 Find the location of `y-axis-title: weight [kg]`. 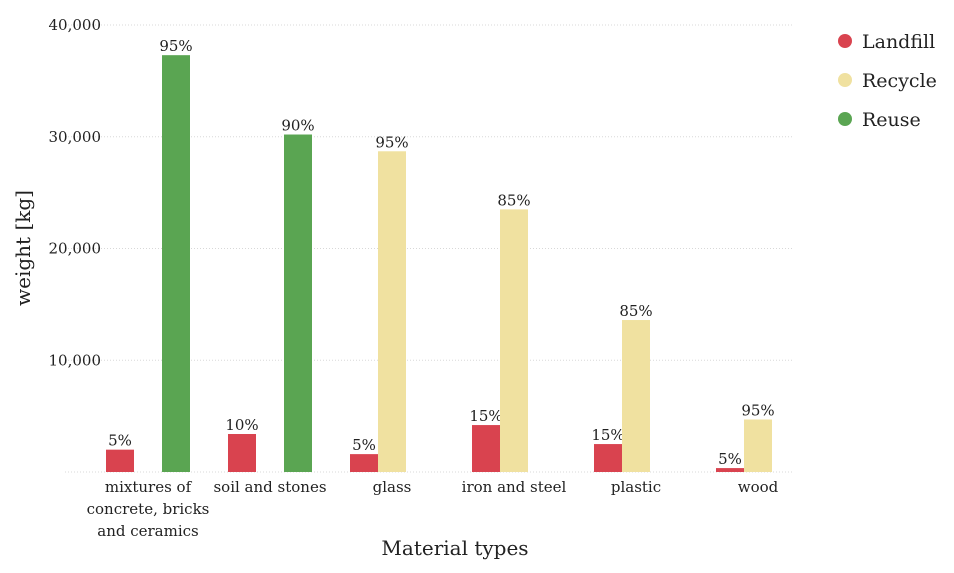

y-axis-title: weight [kg] is located at coordinates (23, 248).